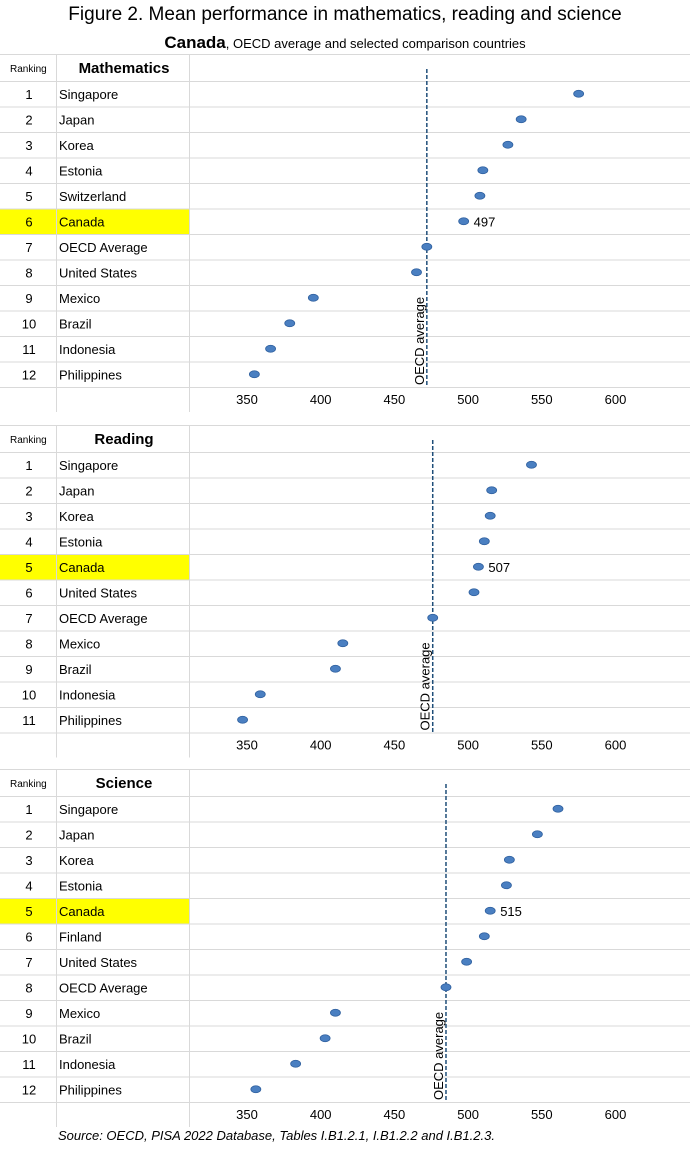  Describe the element at coordinates (80, 936) in the screenshot. I see `country-label: Finland` at that location.